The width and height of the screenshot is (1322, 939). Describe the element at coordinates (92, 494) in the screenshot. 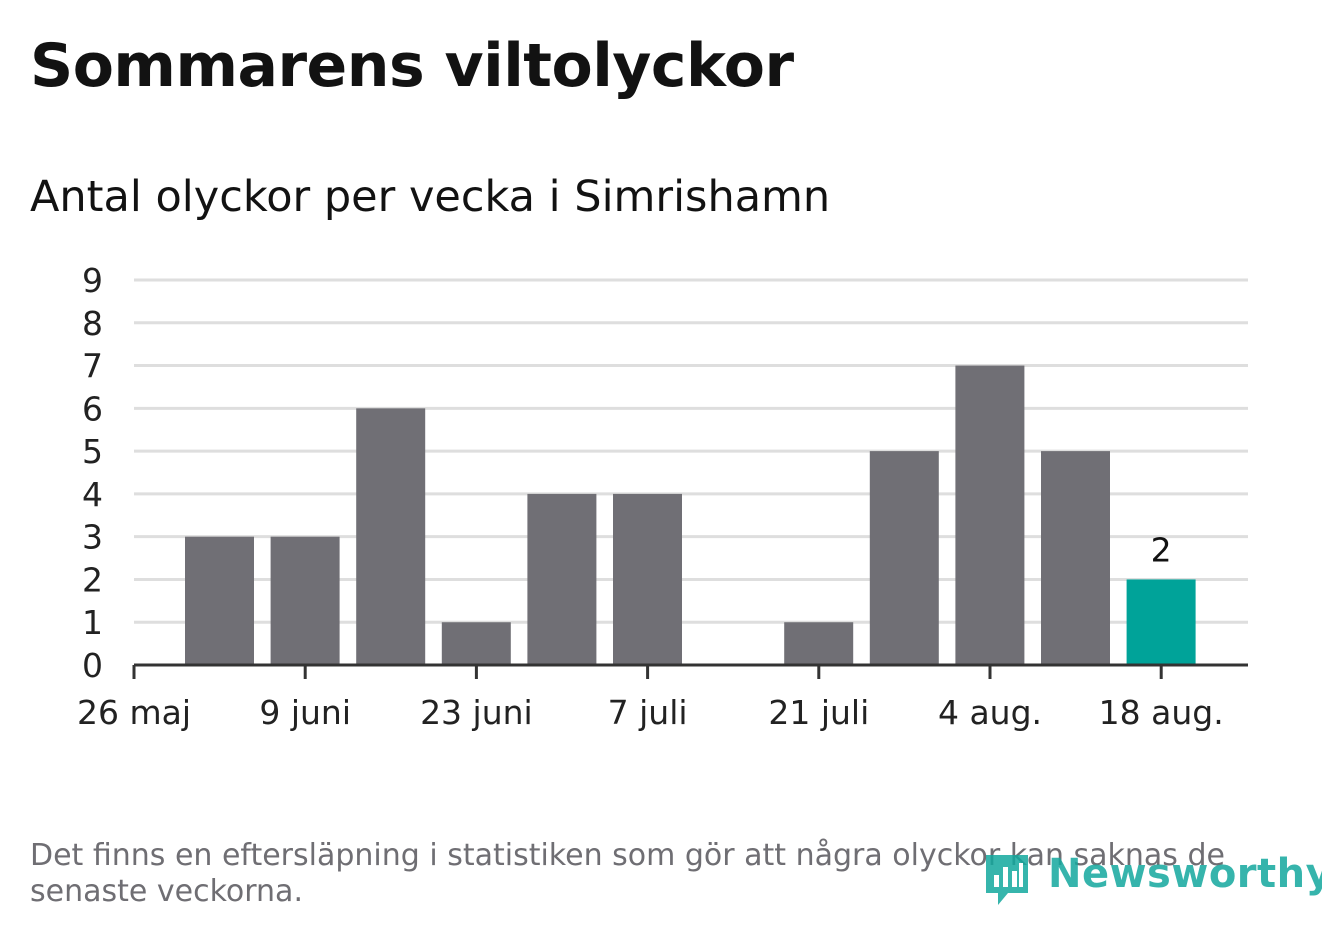

I see `y-tick-label: 4` at that location.